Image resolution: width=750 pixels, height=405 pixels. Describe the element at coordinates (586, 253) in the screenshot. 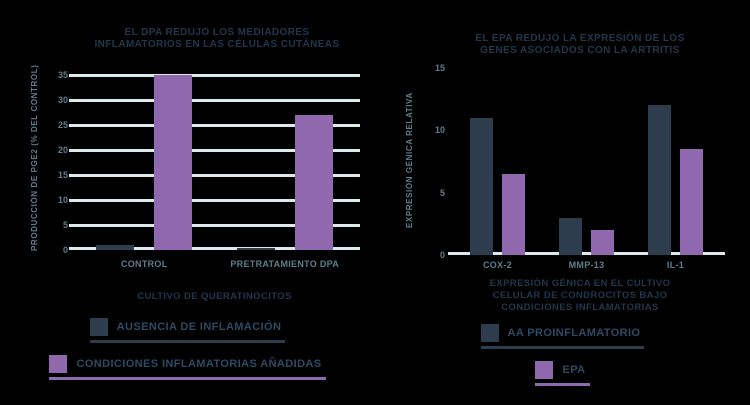

I see `x-axis-line` at that location.